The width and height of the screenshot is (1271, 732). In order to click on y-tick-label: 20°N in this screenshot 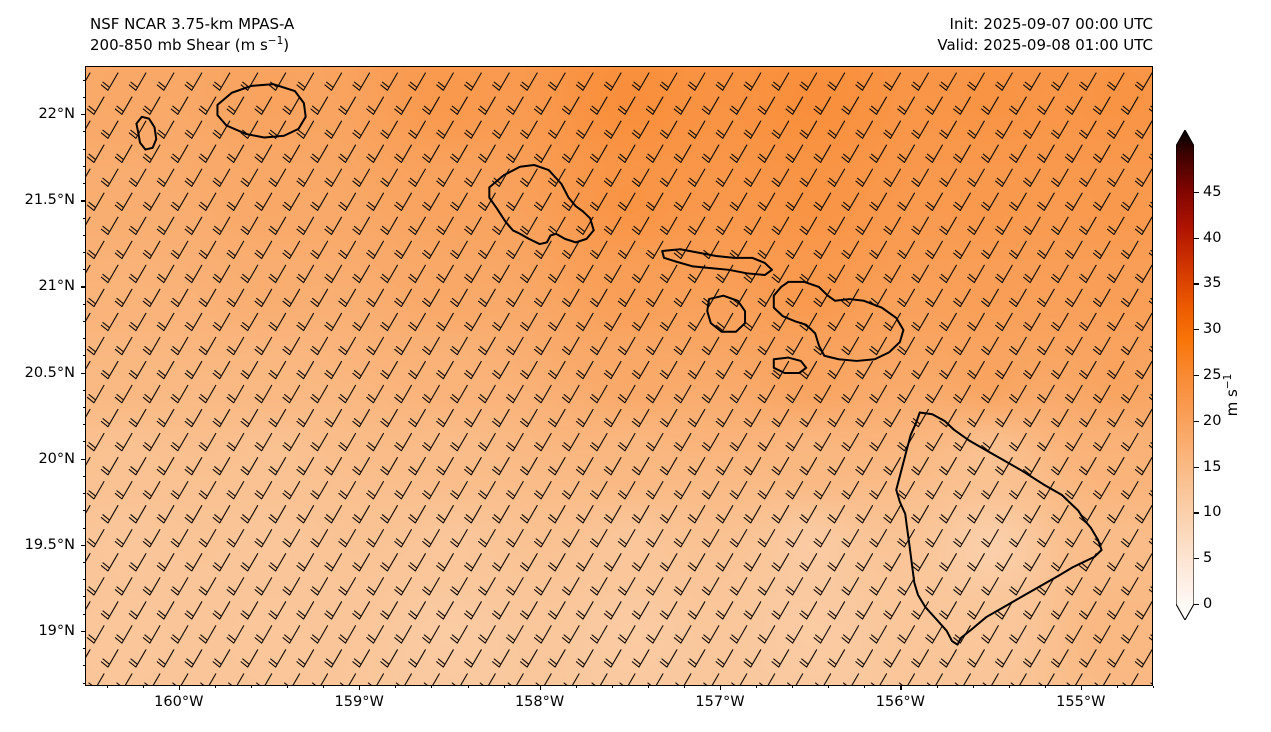, I will do `click(56, 458)`.